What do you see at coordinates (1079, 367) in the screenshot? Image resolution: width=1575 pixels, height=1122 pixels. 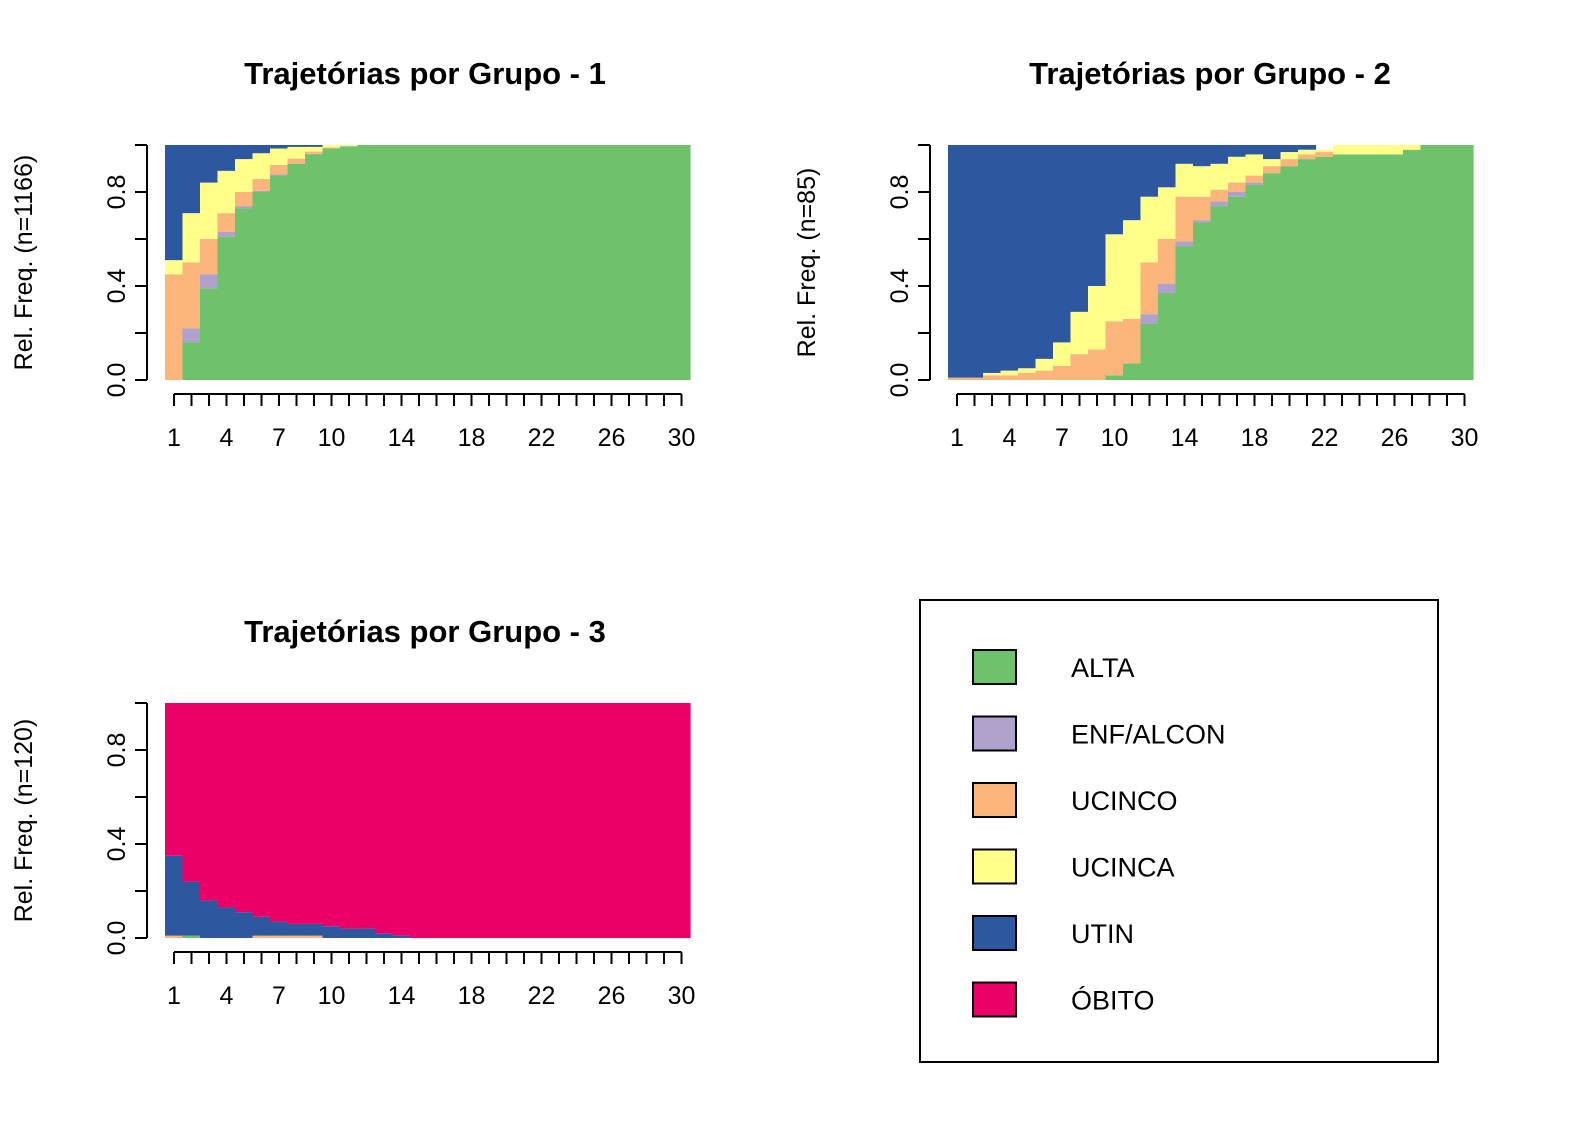 I see `bar-segment-ucinco-x8` at bounding box center [1079, 367].